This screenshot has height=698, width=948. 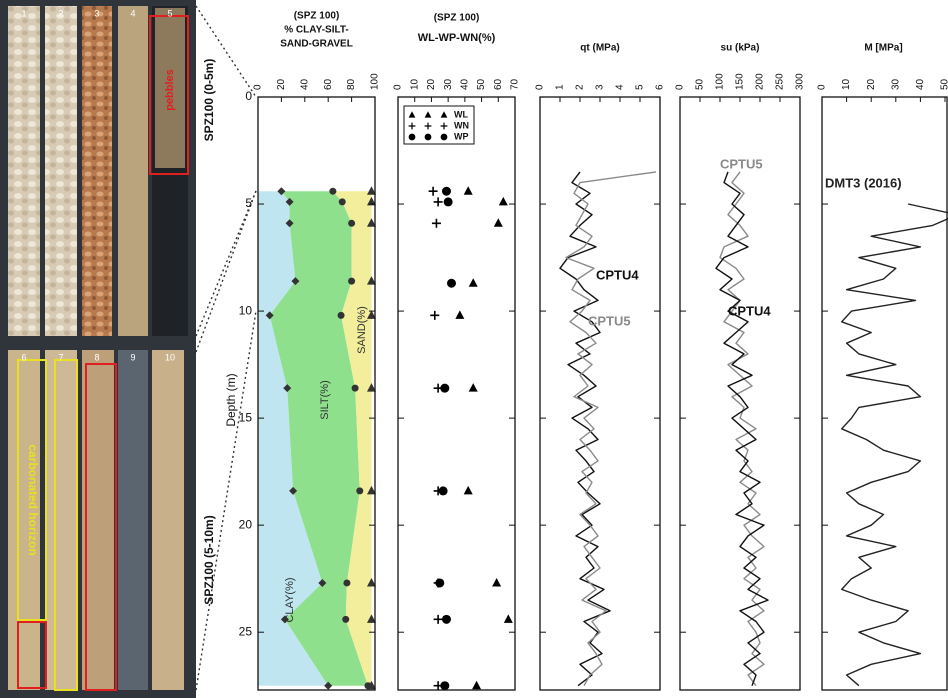 I want to click on core-number: 4, so click(x=132, y=13).